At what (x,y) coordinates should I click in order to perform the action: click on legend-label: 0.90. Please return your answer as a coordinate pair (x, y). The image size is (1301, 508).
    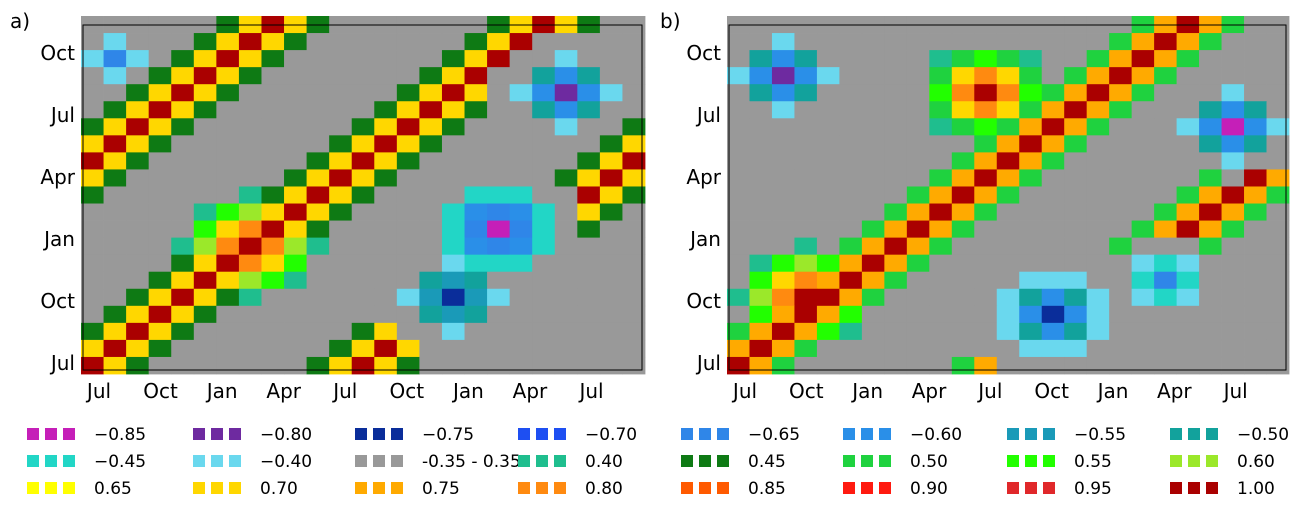
    Looking at the image, I should click on (929, 489).